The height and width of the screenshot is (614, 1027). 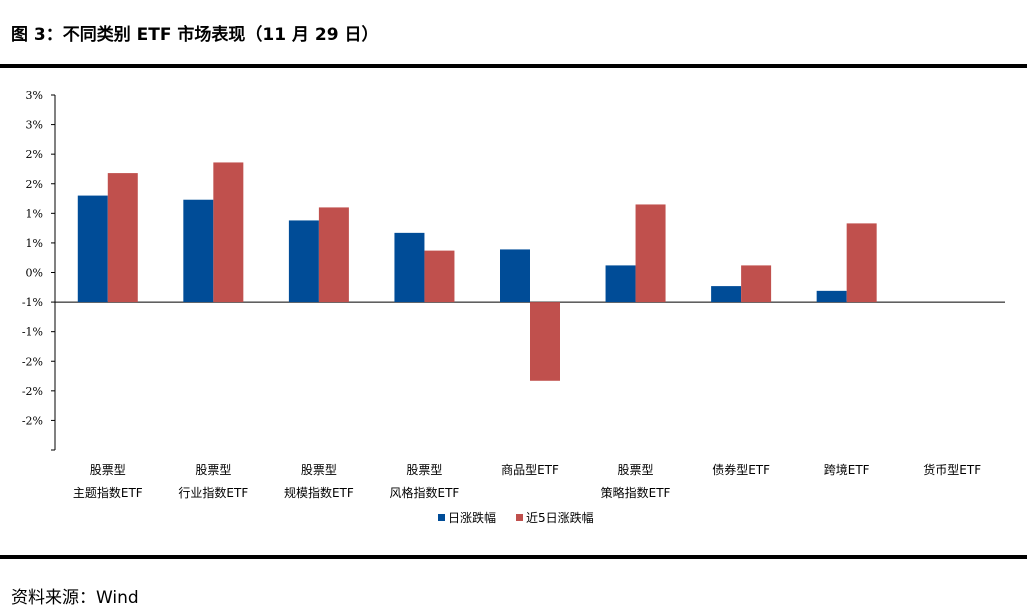 What do you see at coordinates (108, 492) in the screenshot?
I see `x-category-label: 主题指数ETF` at bounding box center [108, 492].